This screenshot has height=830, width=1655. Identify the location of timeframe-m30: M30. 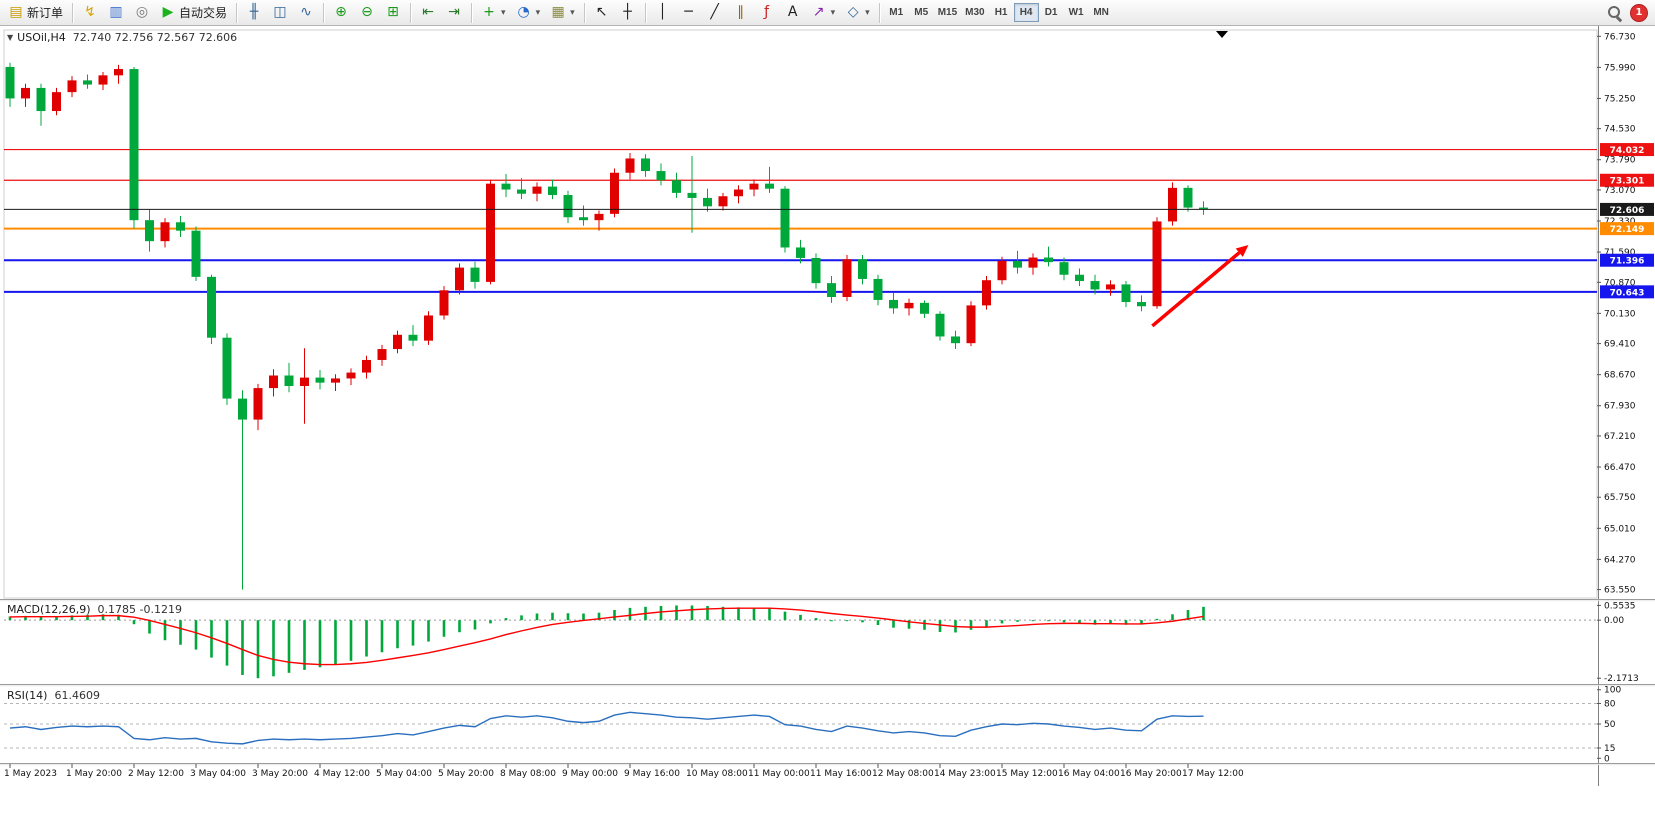
(974, 12).